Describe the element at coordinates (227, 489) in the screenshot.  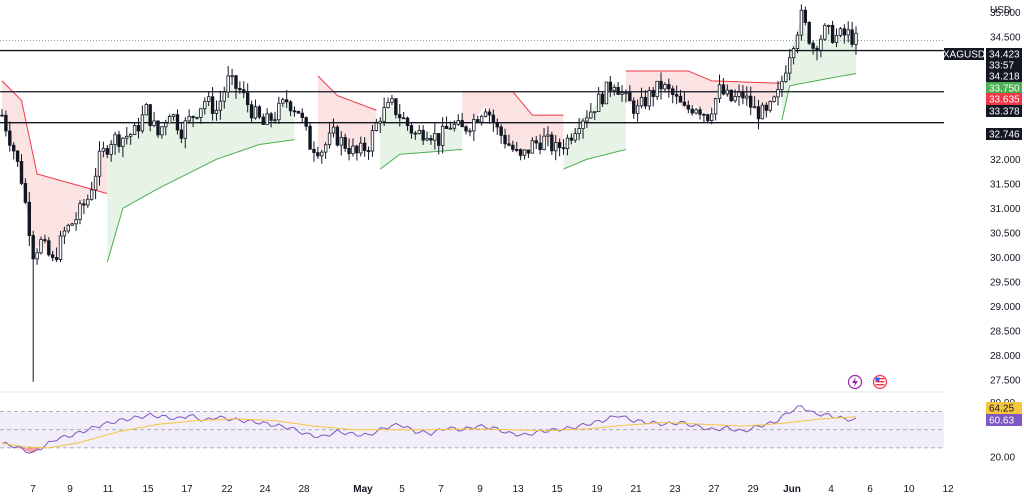
I see `time-tick-label: 22` at that location.